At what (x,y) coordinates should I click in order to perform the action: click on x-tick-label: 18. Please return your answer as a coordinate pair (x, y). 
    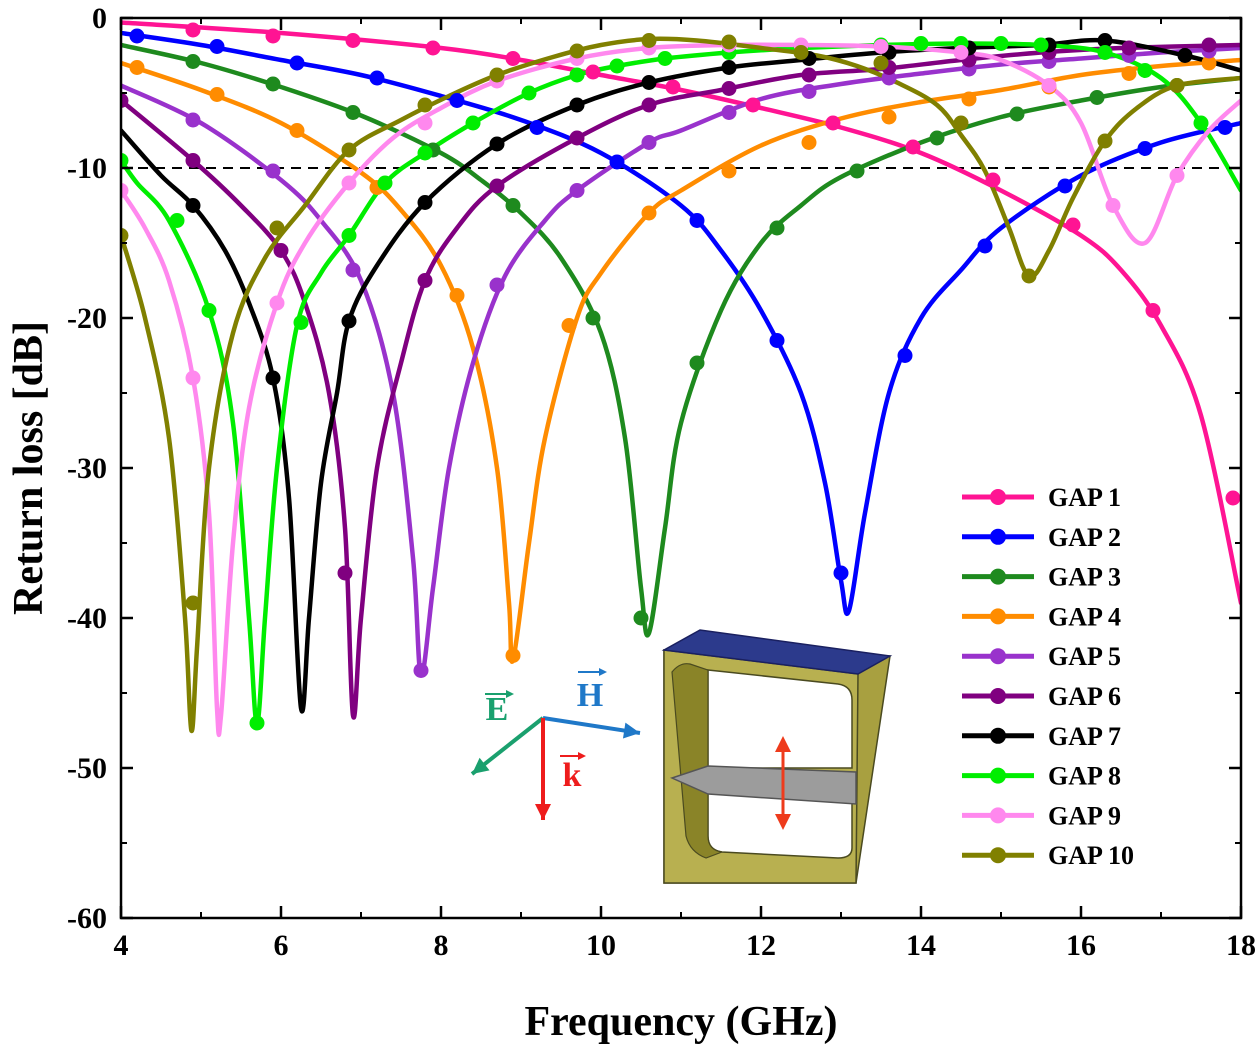
    Looking at the image, I should click on (1241, 945).